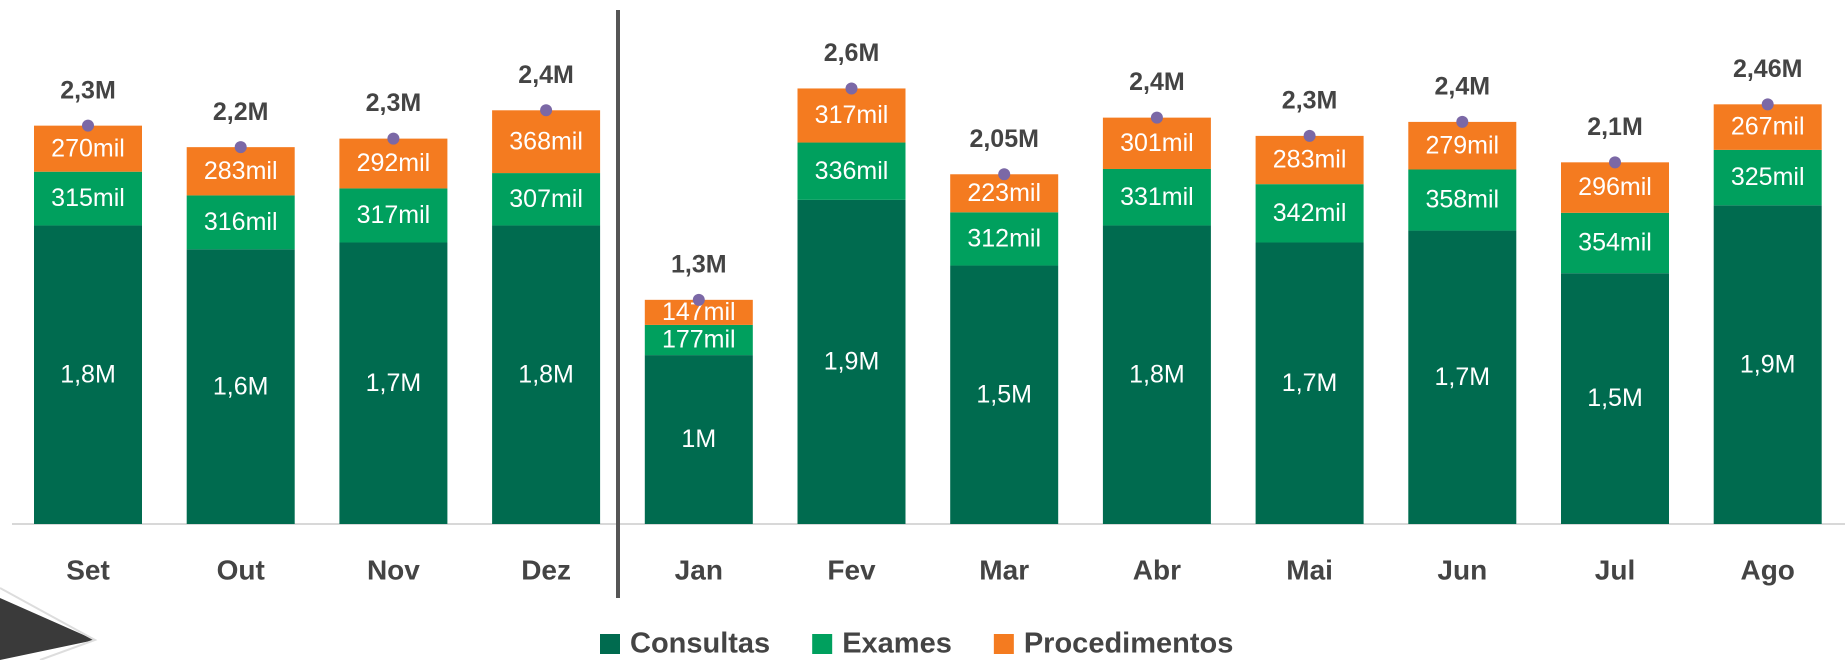  I want to click on value-label: 358mil, so click(1462, 200).